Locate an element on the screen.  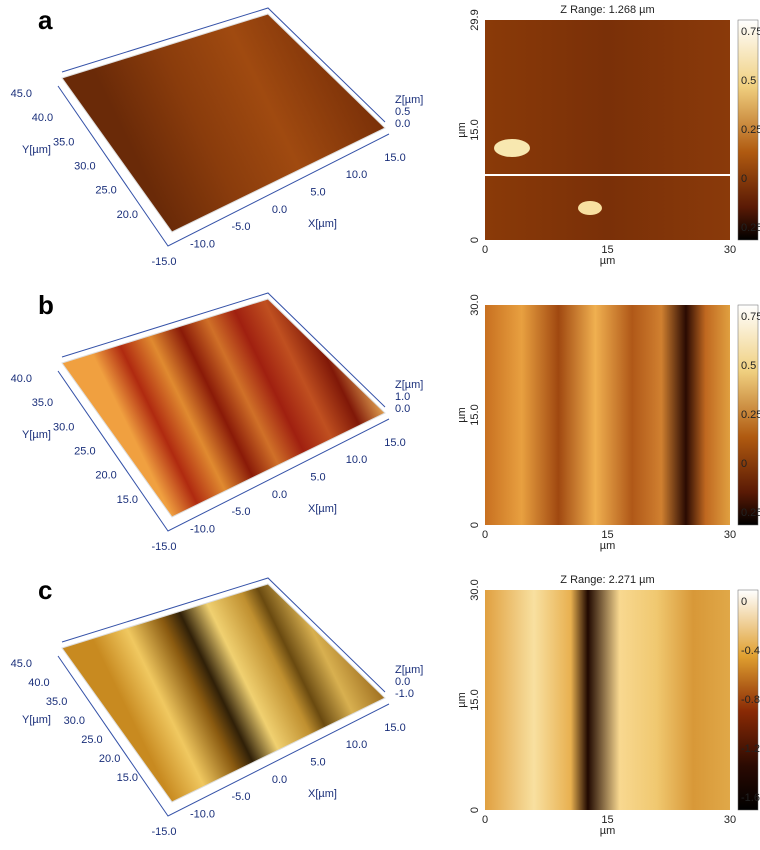
image-title: Z Range: 1.268 µm is located at coordinates (607, 10).